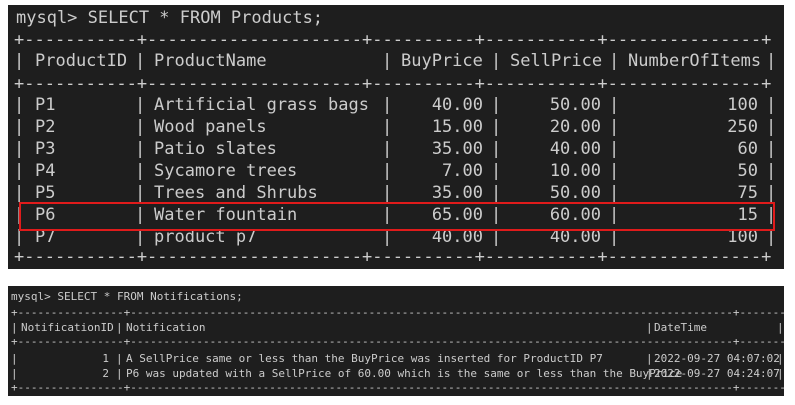 The width and height of the screenshot is (795, 405). What do you see at coordinates (575, 127) in the screenshot?
I see `cell-sellprice: 20.00` at bounding box center [575, 127].